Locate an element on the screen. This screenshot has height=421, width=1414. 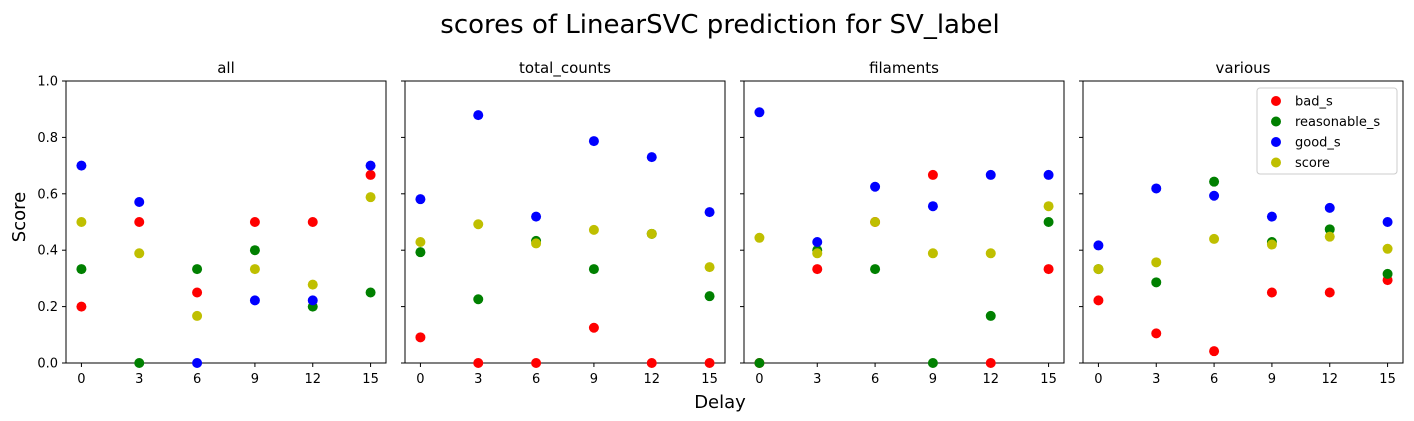
x-axis-label: Delay is located at coordinates (720, 402).